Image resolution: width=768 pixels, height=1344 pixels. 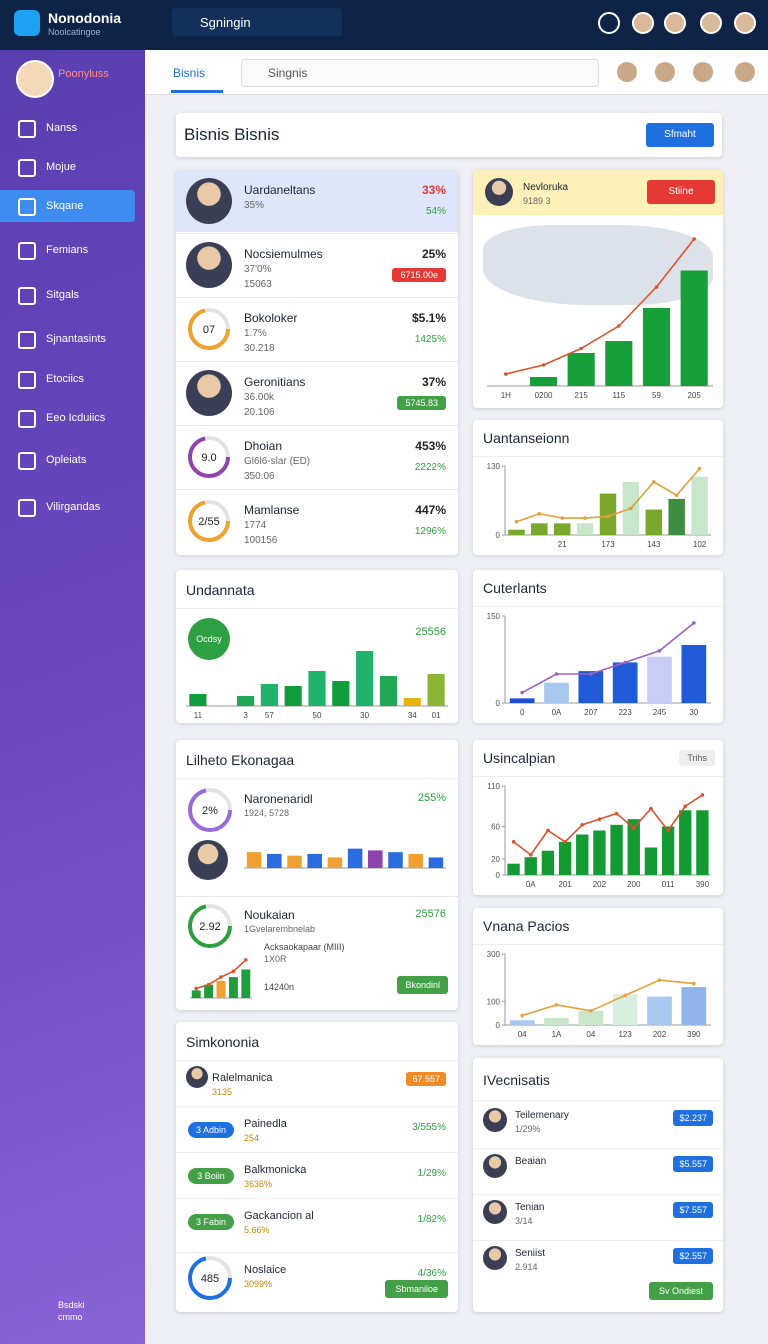 What do you see at coordinates (62, 128) in the screenshot?
I see `menu-item: Nanss` at bounding box center [62, 128].